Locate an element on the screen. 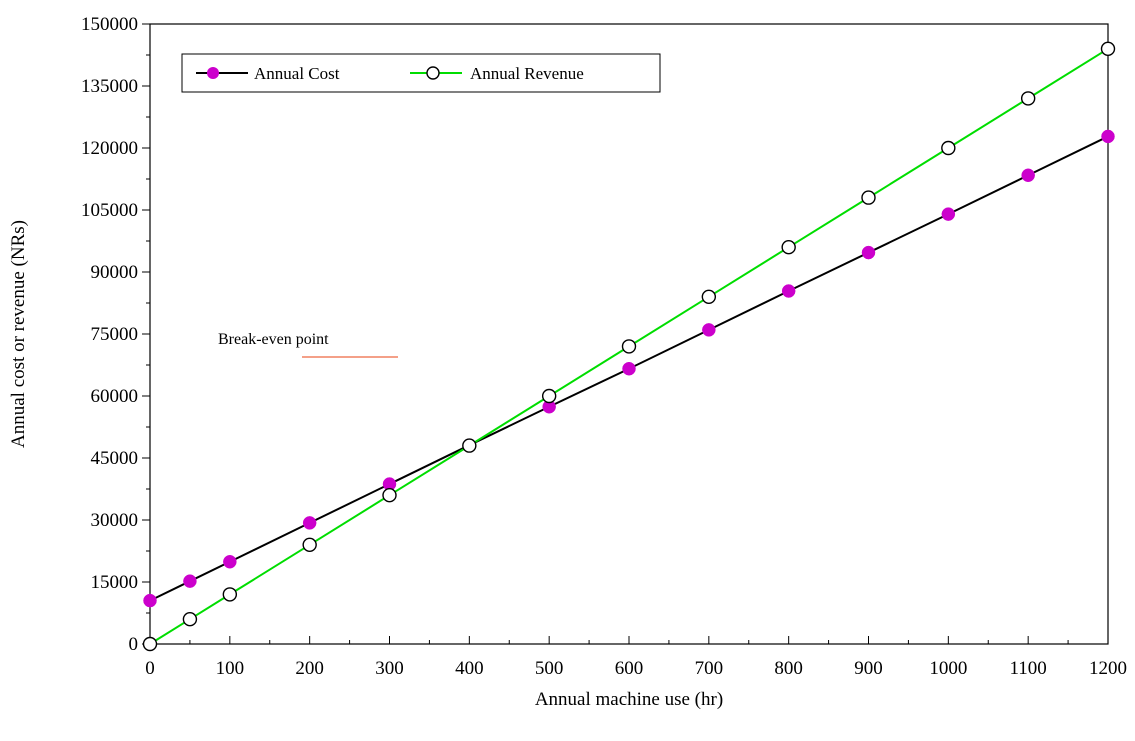 This screenshot has width=1135, height=741. annotation-break-even: Break-even point is located at coordinates (308, 344).